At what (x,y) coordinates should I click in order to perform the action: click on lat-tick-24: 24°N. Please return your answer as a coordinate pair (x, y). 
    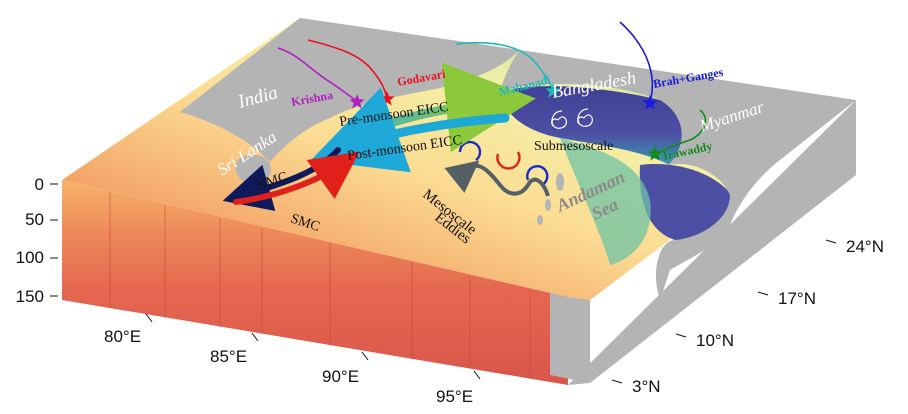
    Looking at the image, I should click on (865, 246).